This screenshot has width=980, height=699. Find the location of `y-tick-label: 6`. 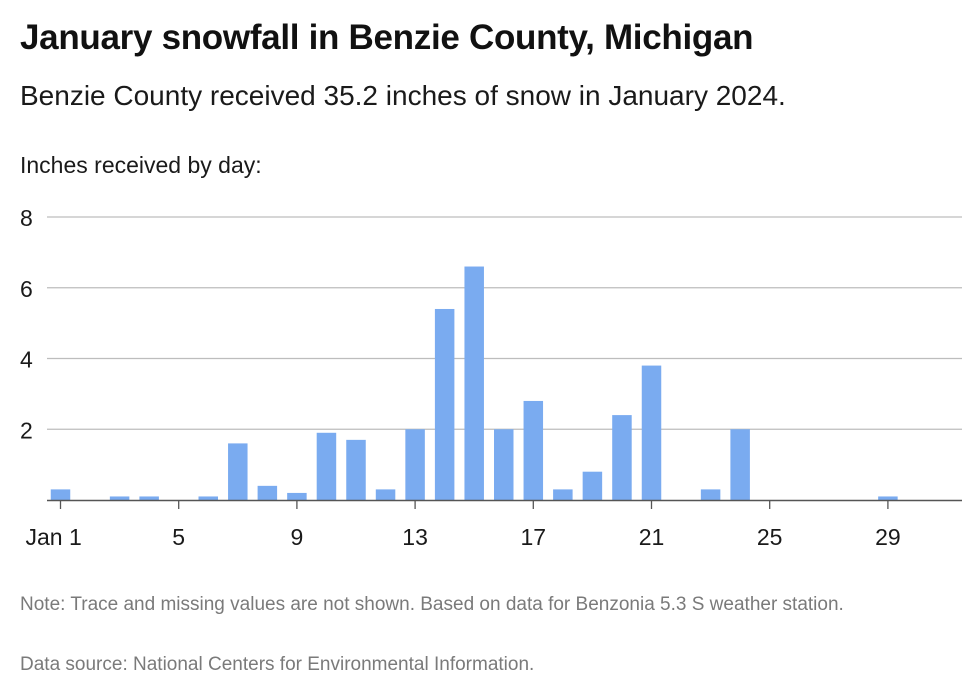

y-tick-label: 6 is located at coordinates (26, 289).